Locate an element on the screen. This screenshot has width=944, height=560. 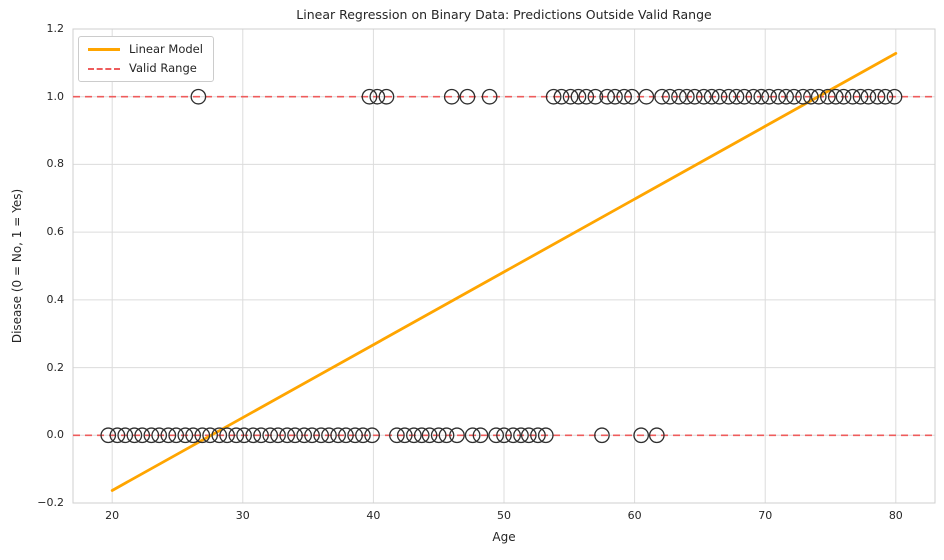
y-tick-label: 0.4 is located at coordinates (55, 299).